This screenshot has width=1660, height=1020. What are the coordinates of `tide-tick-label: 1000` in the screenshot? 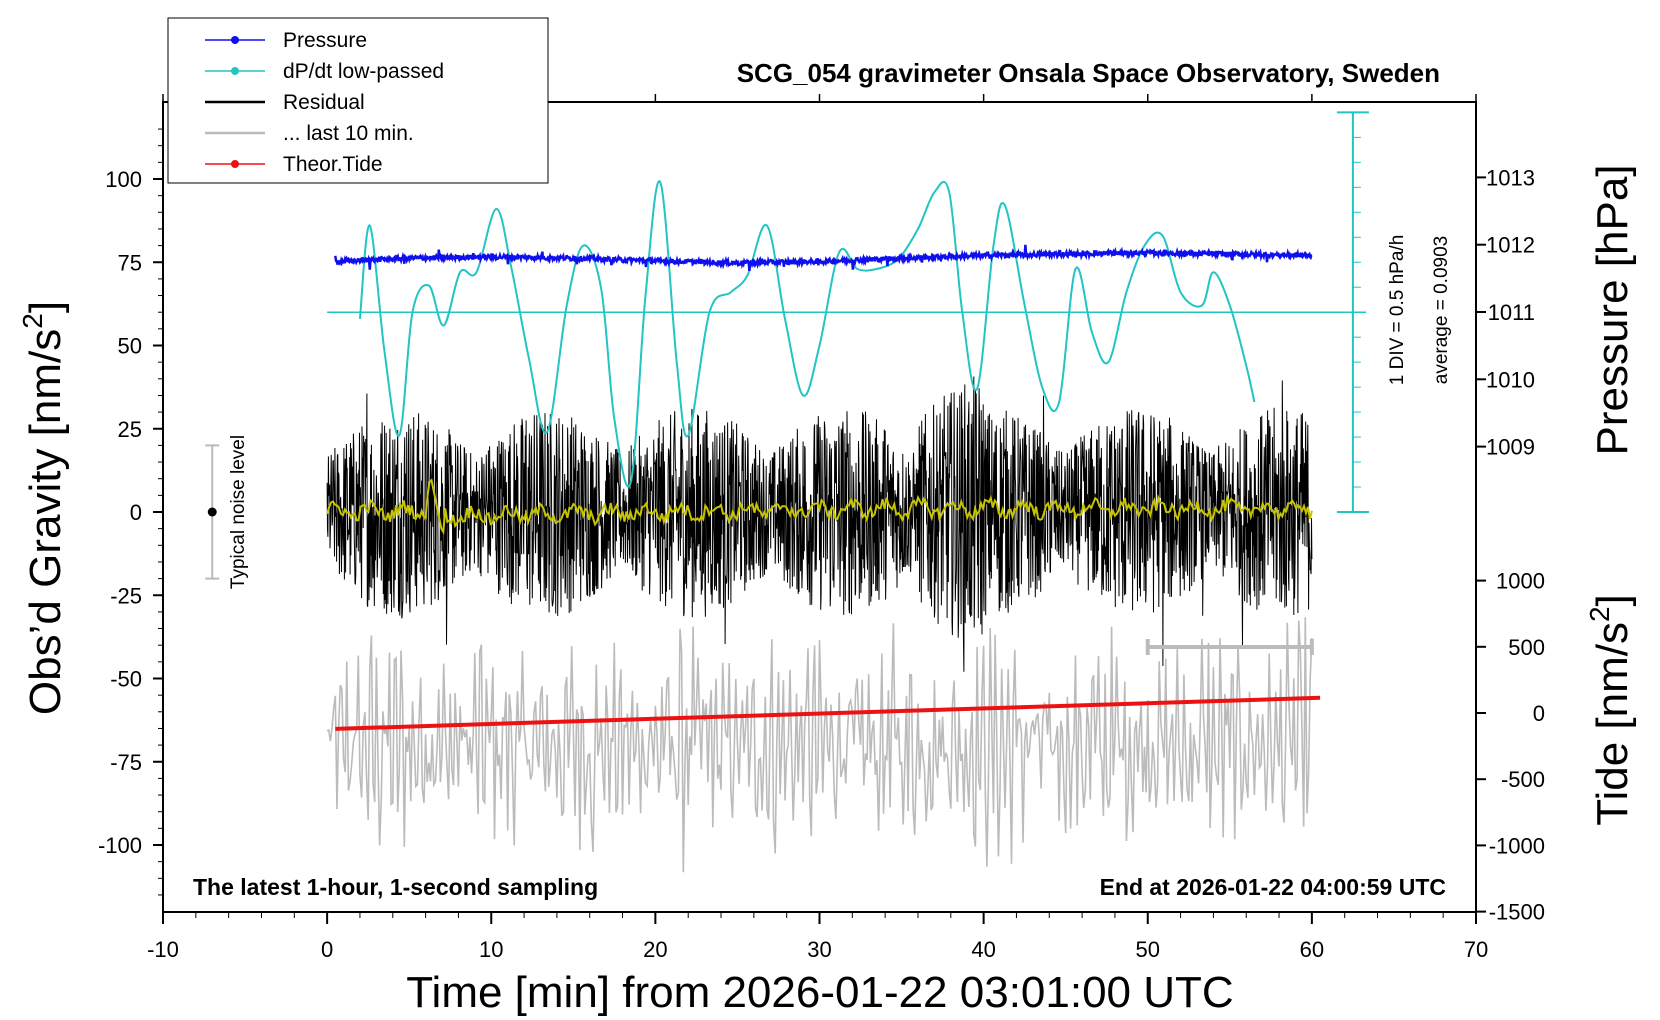 It's located at (1520, 581).